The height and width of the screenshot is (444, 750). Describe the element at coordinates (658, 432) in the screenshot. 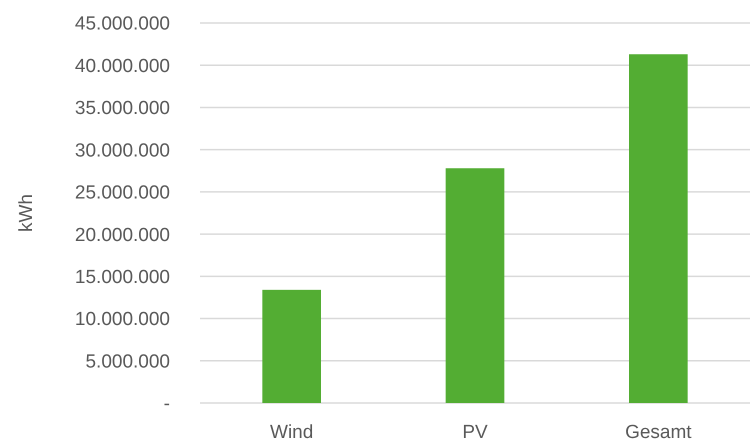

I see `x-tick-label: Gesamt` at that location.